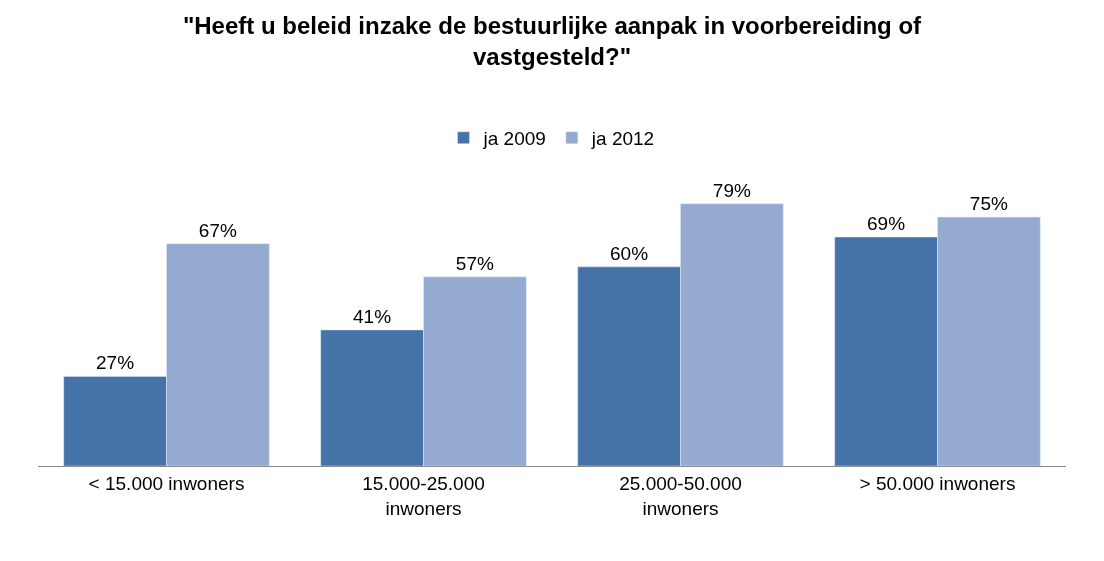  What do you see at coordinates (731, 190) in the screenshot?
I see `data-label: 79%` at bounding box center [731, 190].